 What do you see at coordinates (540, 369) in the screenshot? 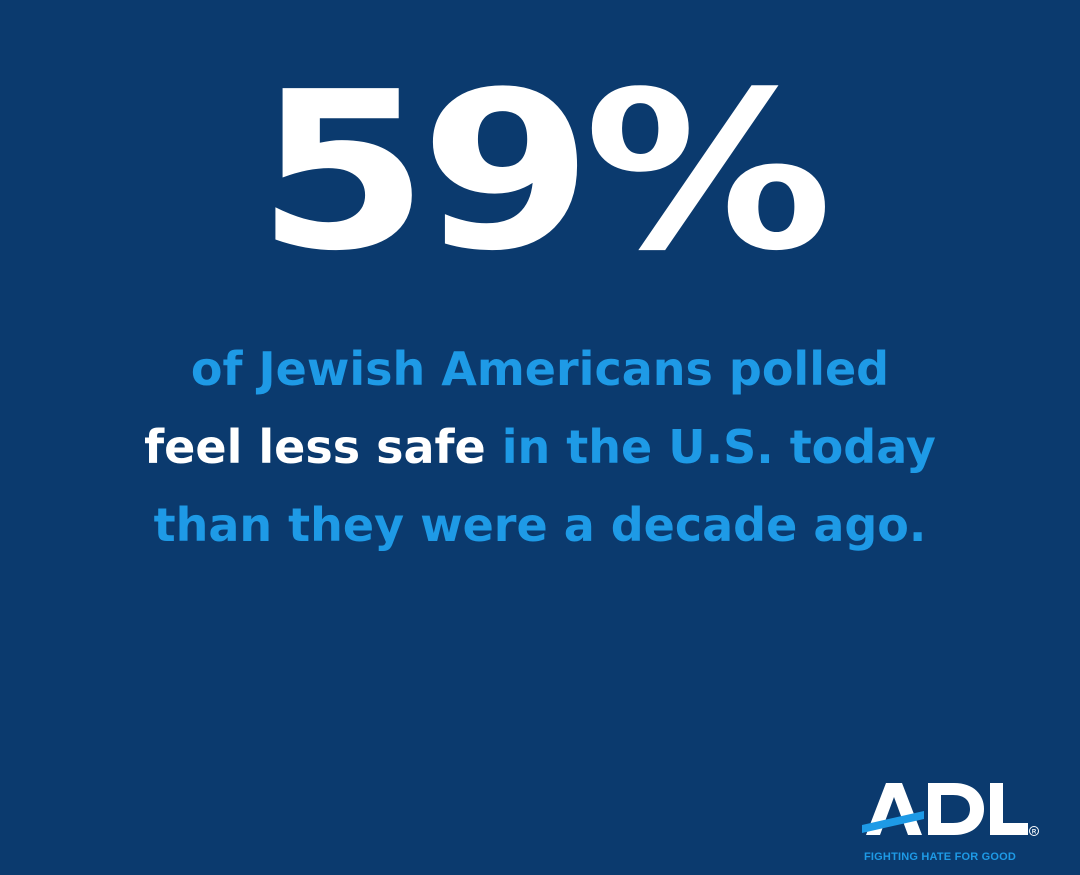
I see `caption-line-1: of Jewish Americans polled` at bounding box center [540, 369].